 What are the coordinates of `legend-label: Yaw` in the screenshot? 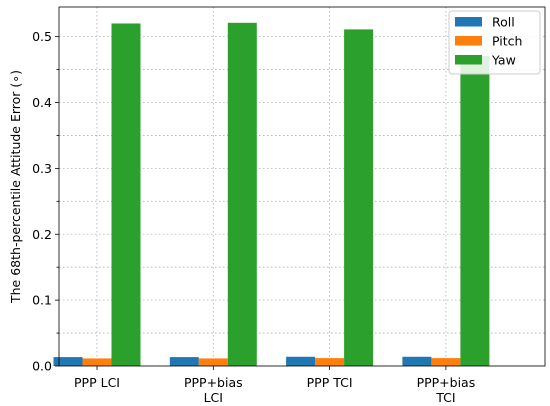 It's located at (503, 60).